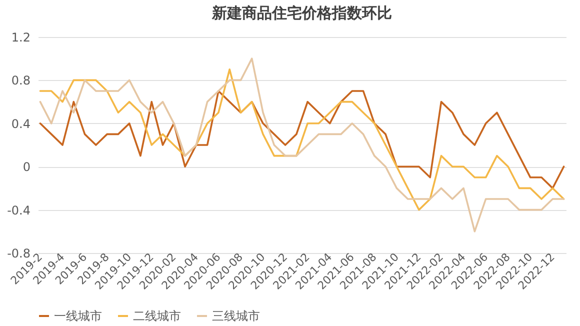  What do you see at coordinates (18, 210) in the screenshot?
I see `y-tick-label: -0.4` at bounding box center [18, 210].